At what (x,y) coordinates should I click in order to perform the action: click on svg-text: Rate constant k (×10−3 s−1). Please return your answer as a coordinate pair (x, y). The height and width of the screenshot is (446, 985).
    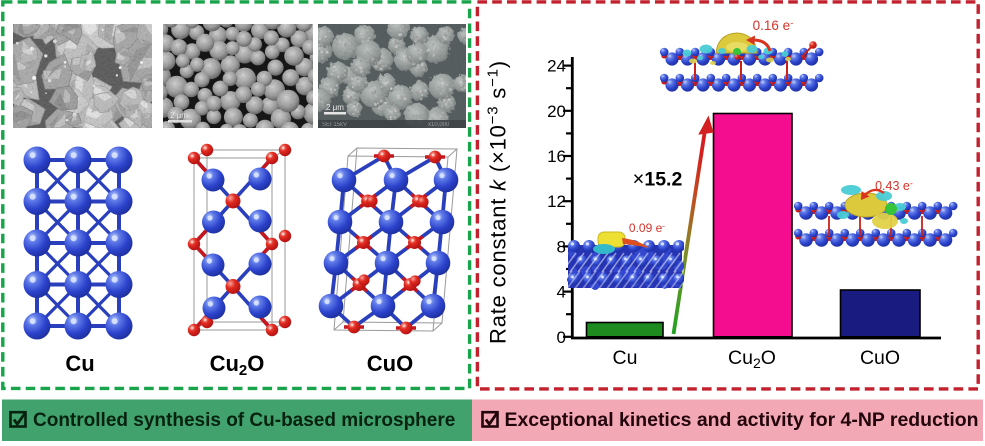
    Looking at the image, I should click on (498, 202).